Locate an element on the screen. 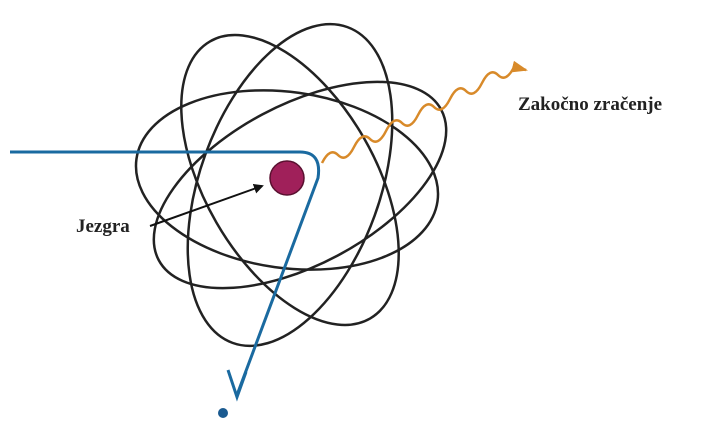  electron is located at coordinates (223, 413).